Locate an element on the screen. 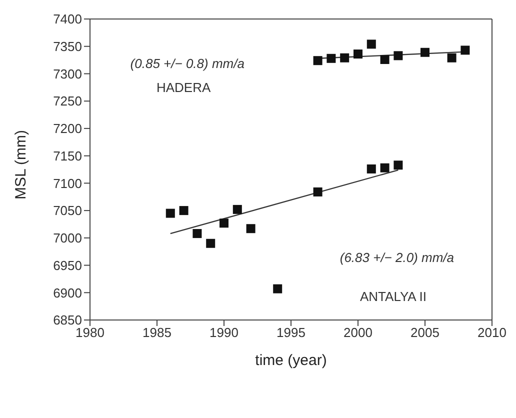 The width and height of the screenshot is (516, 418). y-tick-label: 7150 is located at coordinates (67, 156).